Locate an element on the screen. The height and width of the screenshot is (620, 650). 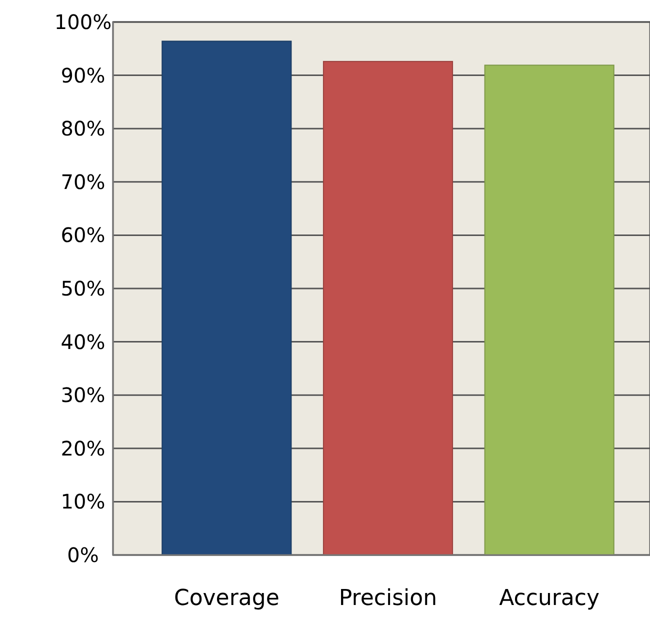
x-tick-label: Precision is located at coordinates (388, 598).